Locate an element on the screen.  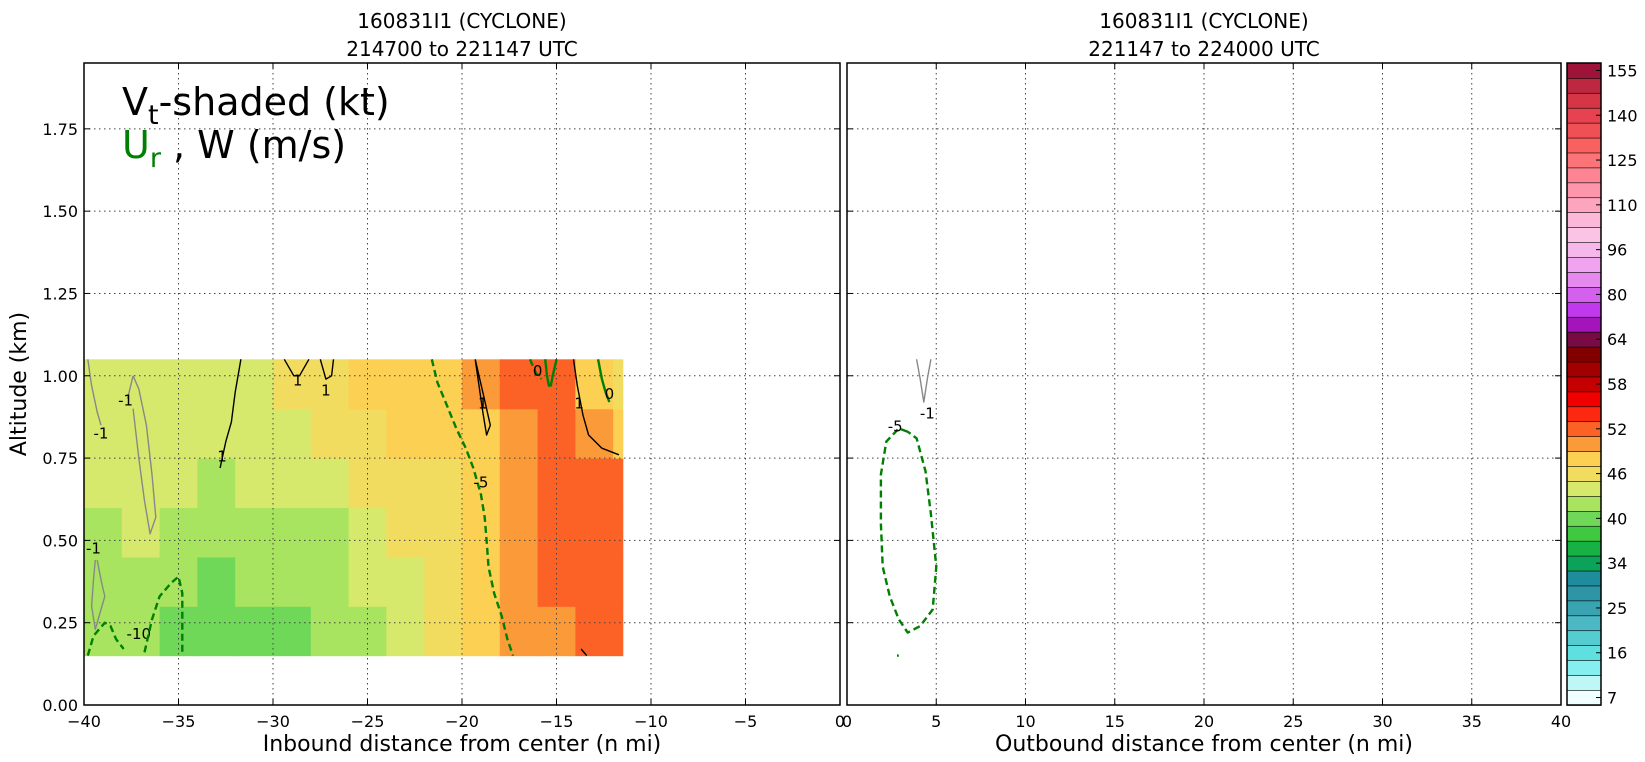
x-tick-label: −30 is located at coordinates (273, 721).